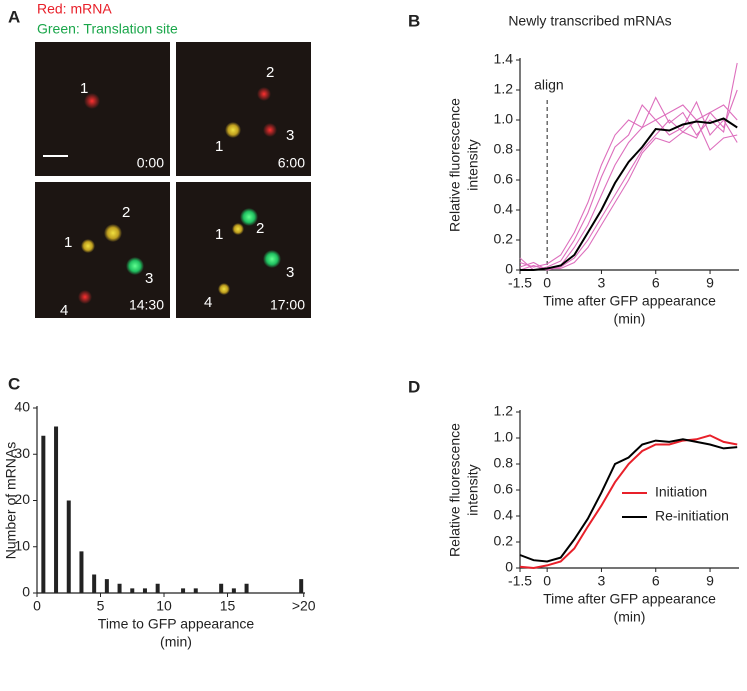  I want to click on frame: 1 0:00, so click(102, 109).